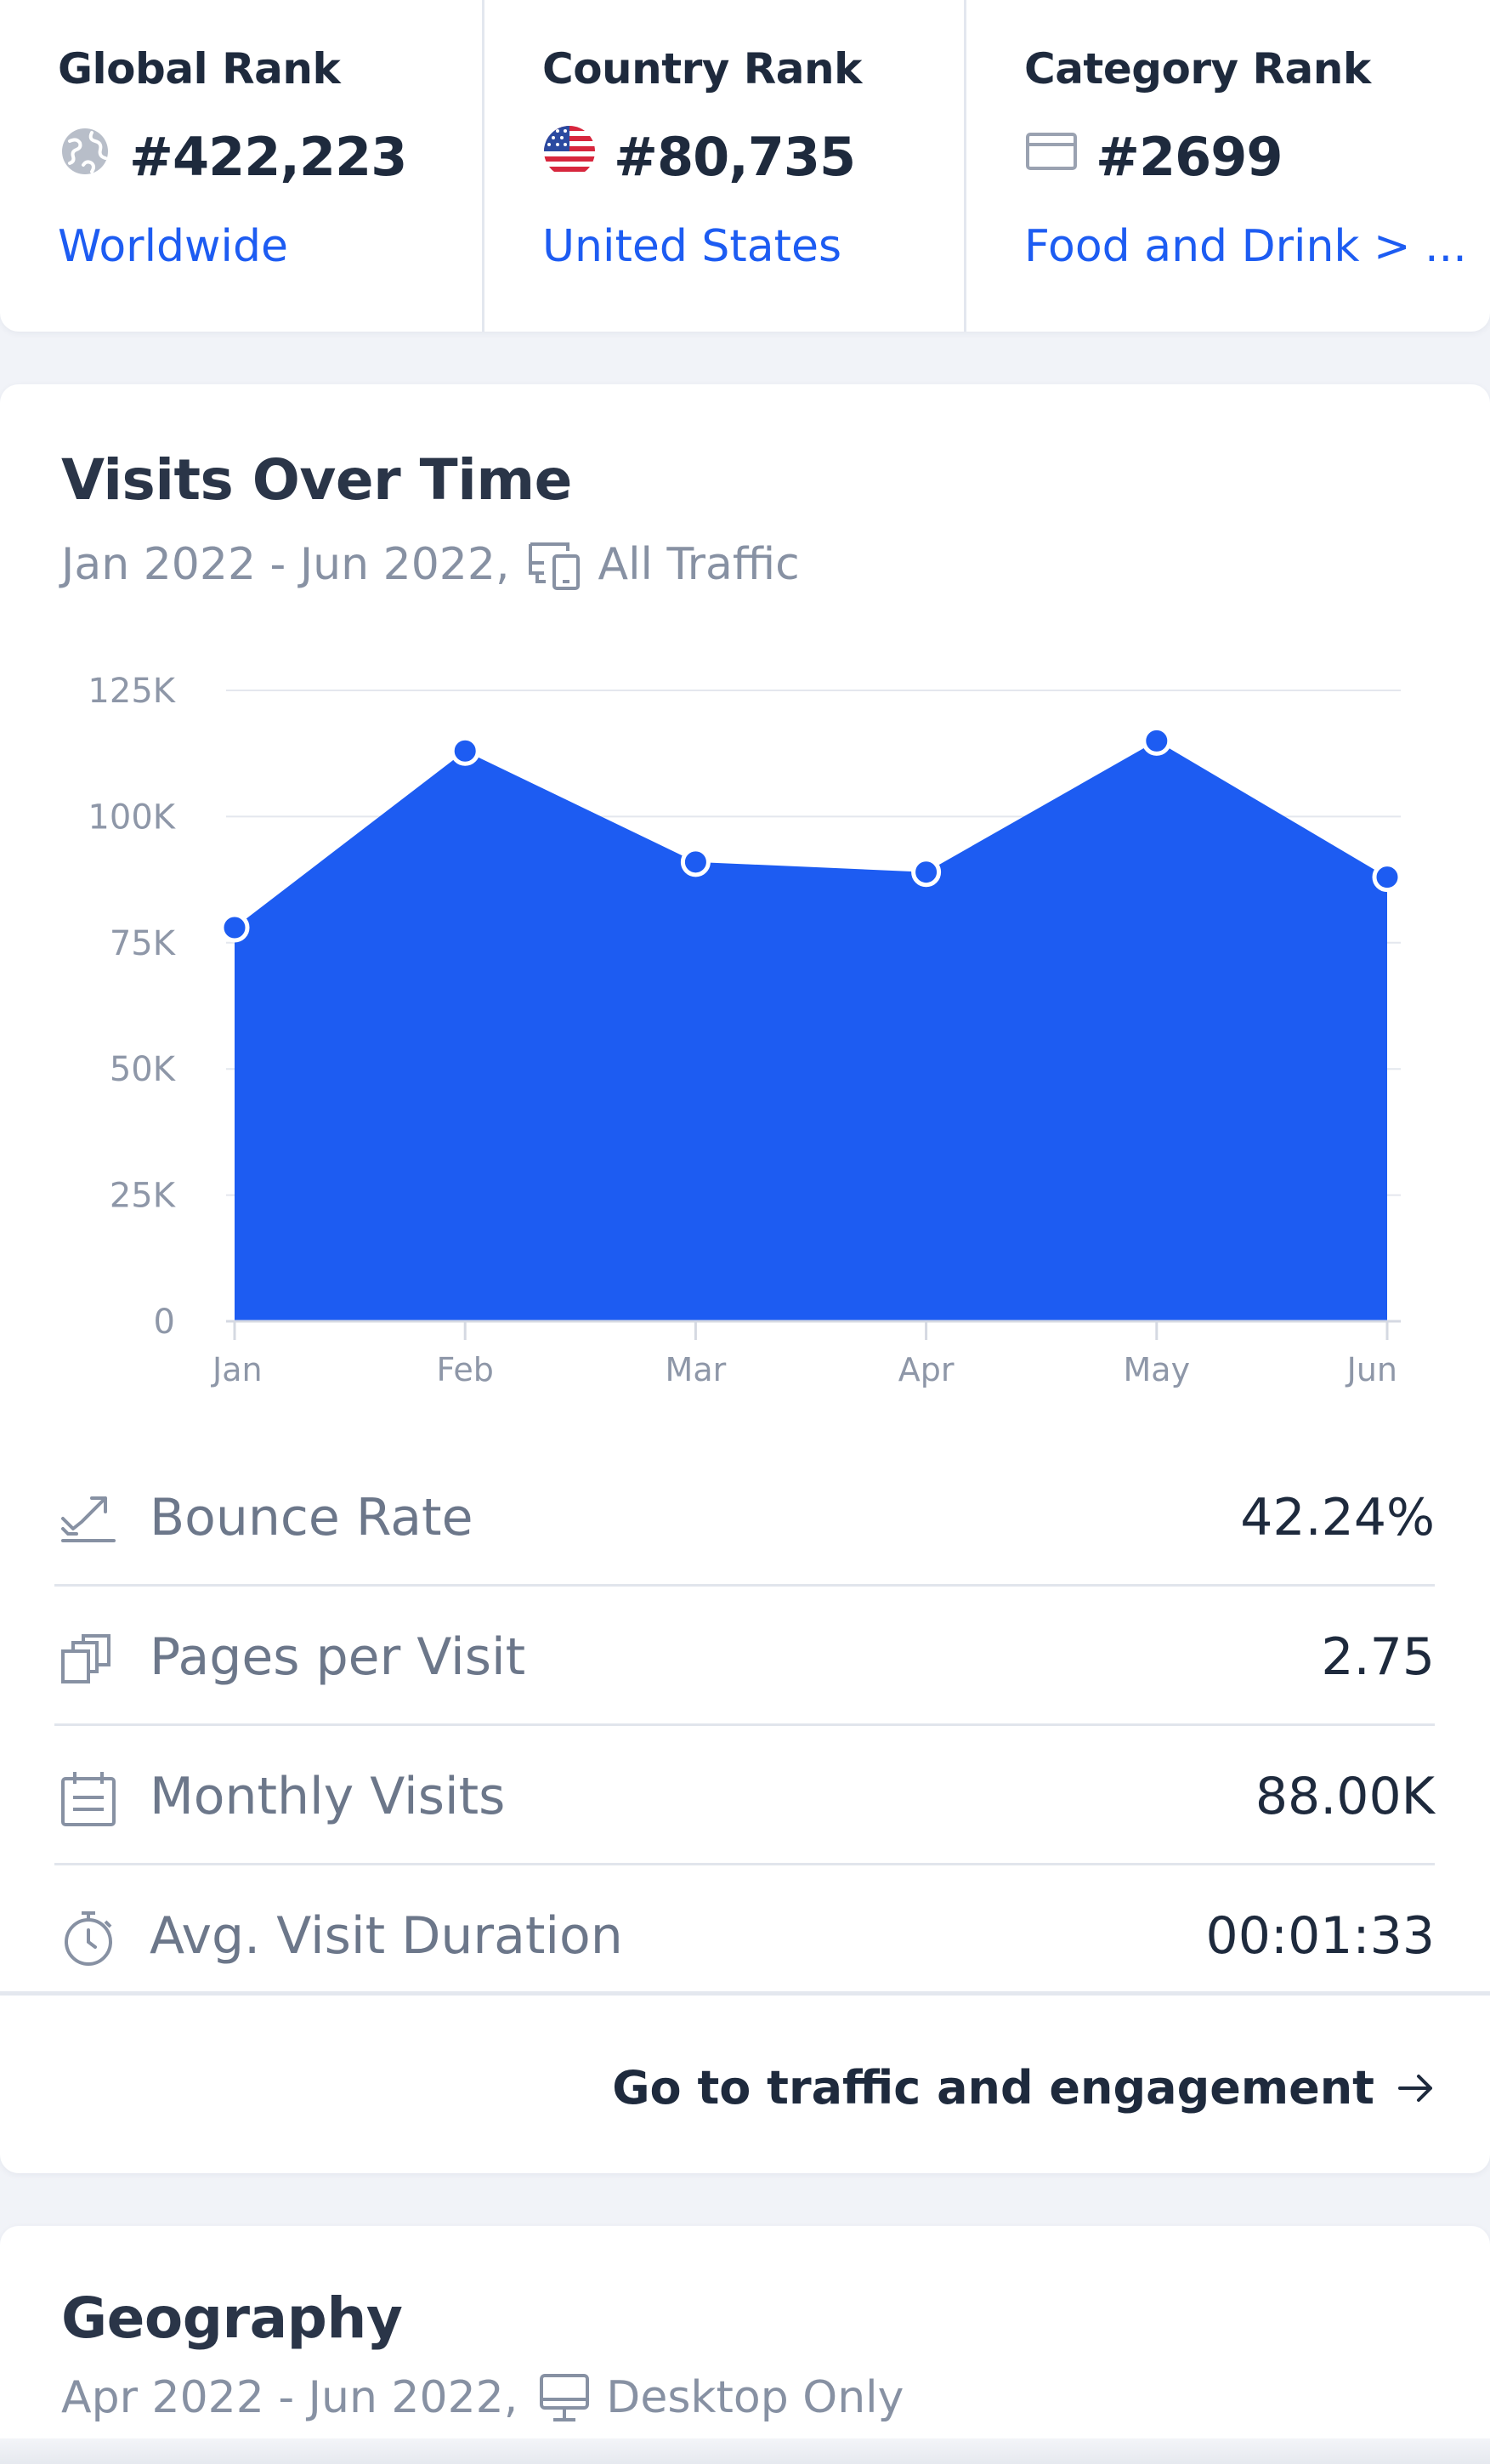 The height and width of the screenshot is (2464, 1490). I want to click on geography-date-range: Apr 2022 - Jun 2022,, so click(289, 2397).